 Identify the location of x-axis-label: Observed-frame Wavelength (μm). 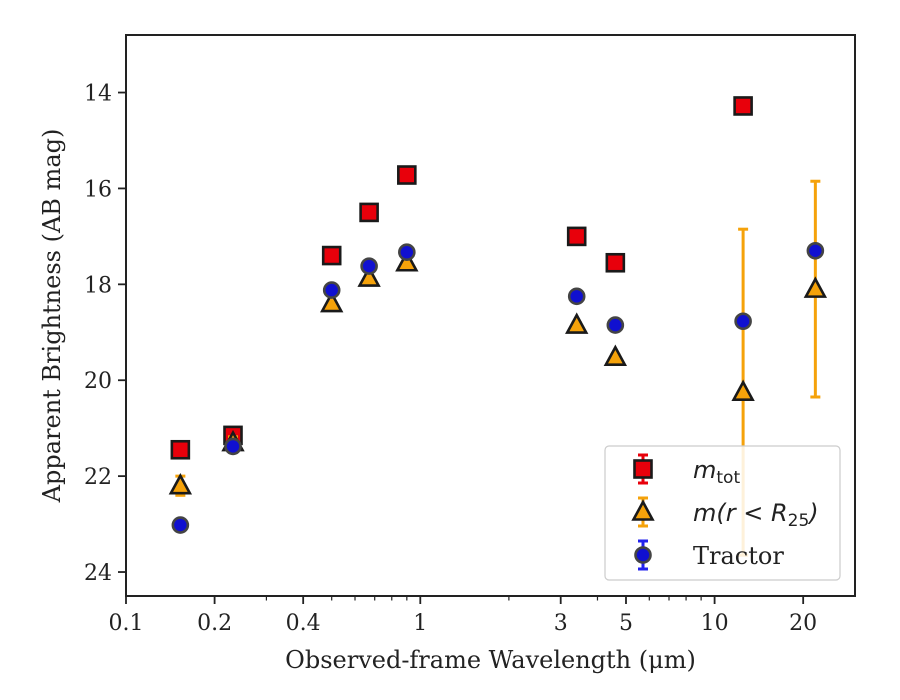
(490, 660).